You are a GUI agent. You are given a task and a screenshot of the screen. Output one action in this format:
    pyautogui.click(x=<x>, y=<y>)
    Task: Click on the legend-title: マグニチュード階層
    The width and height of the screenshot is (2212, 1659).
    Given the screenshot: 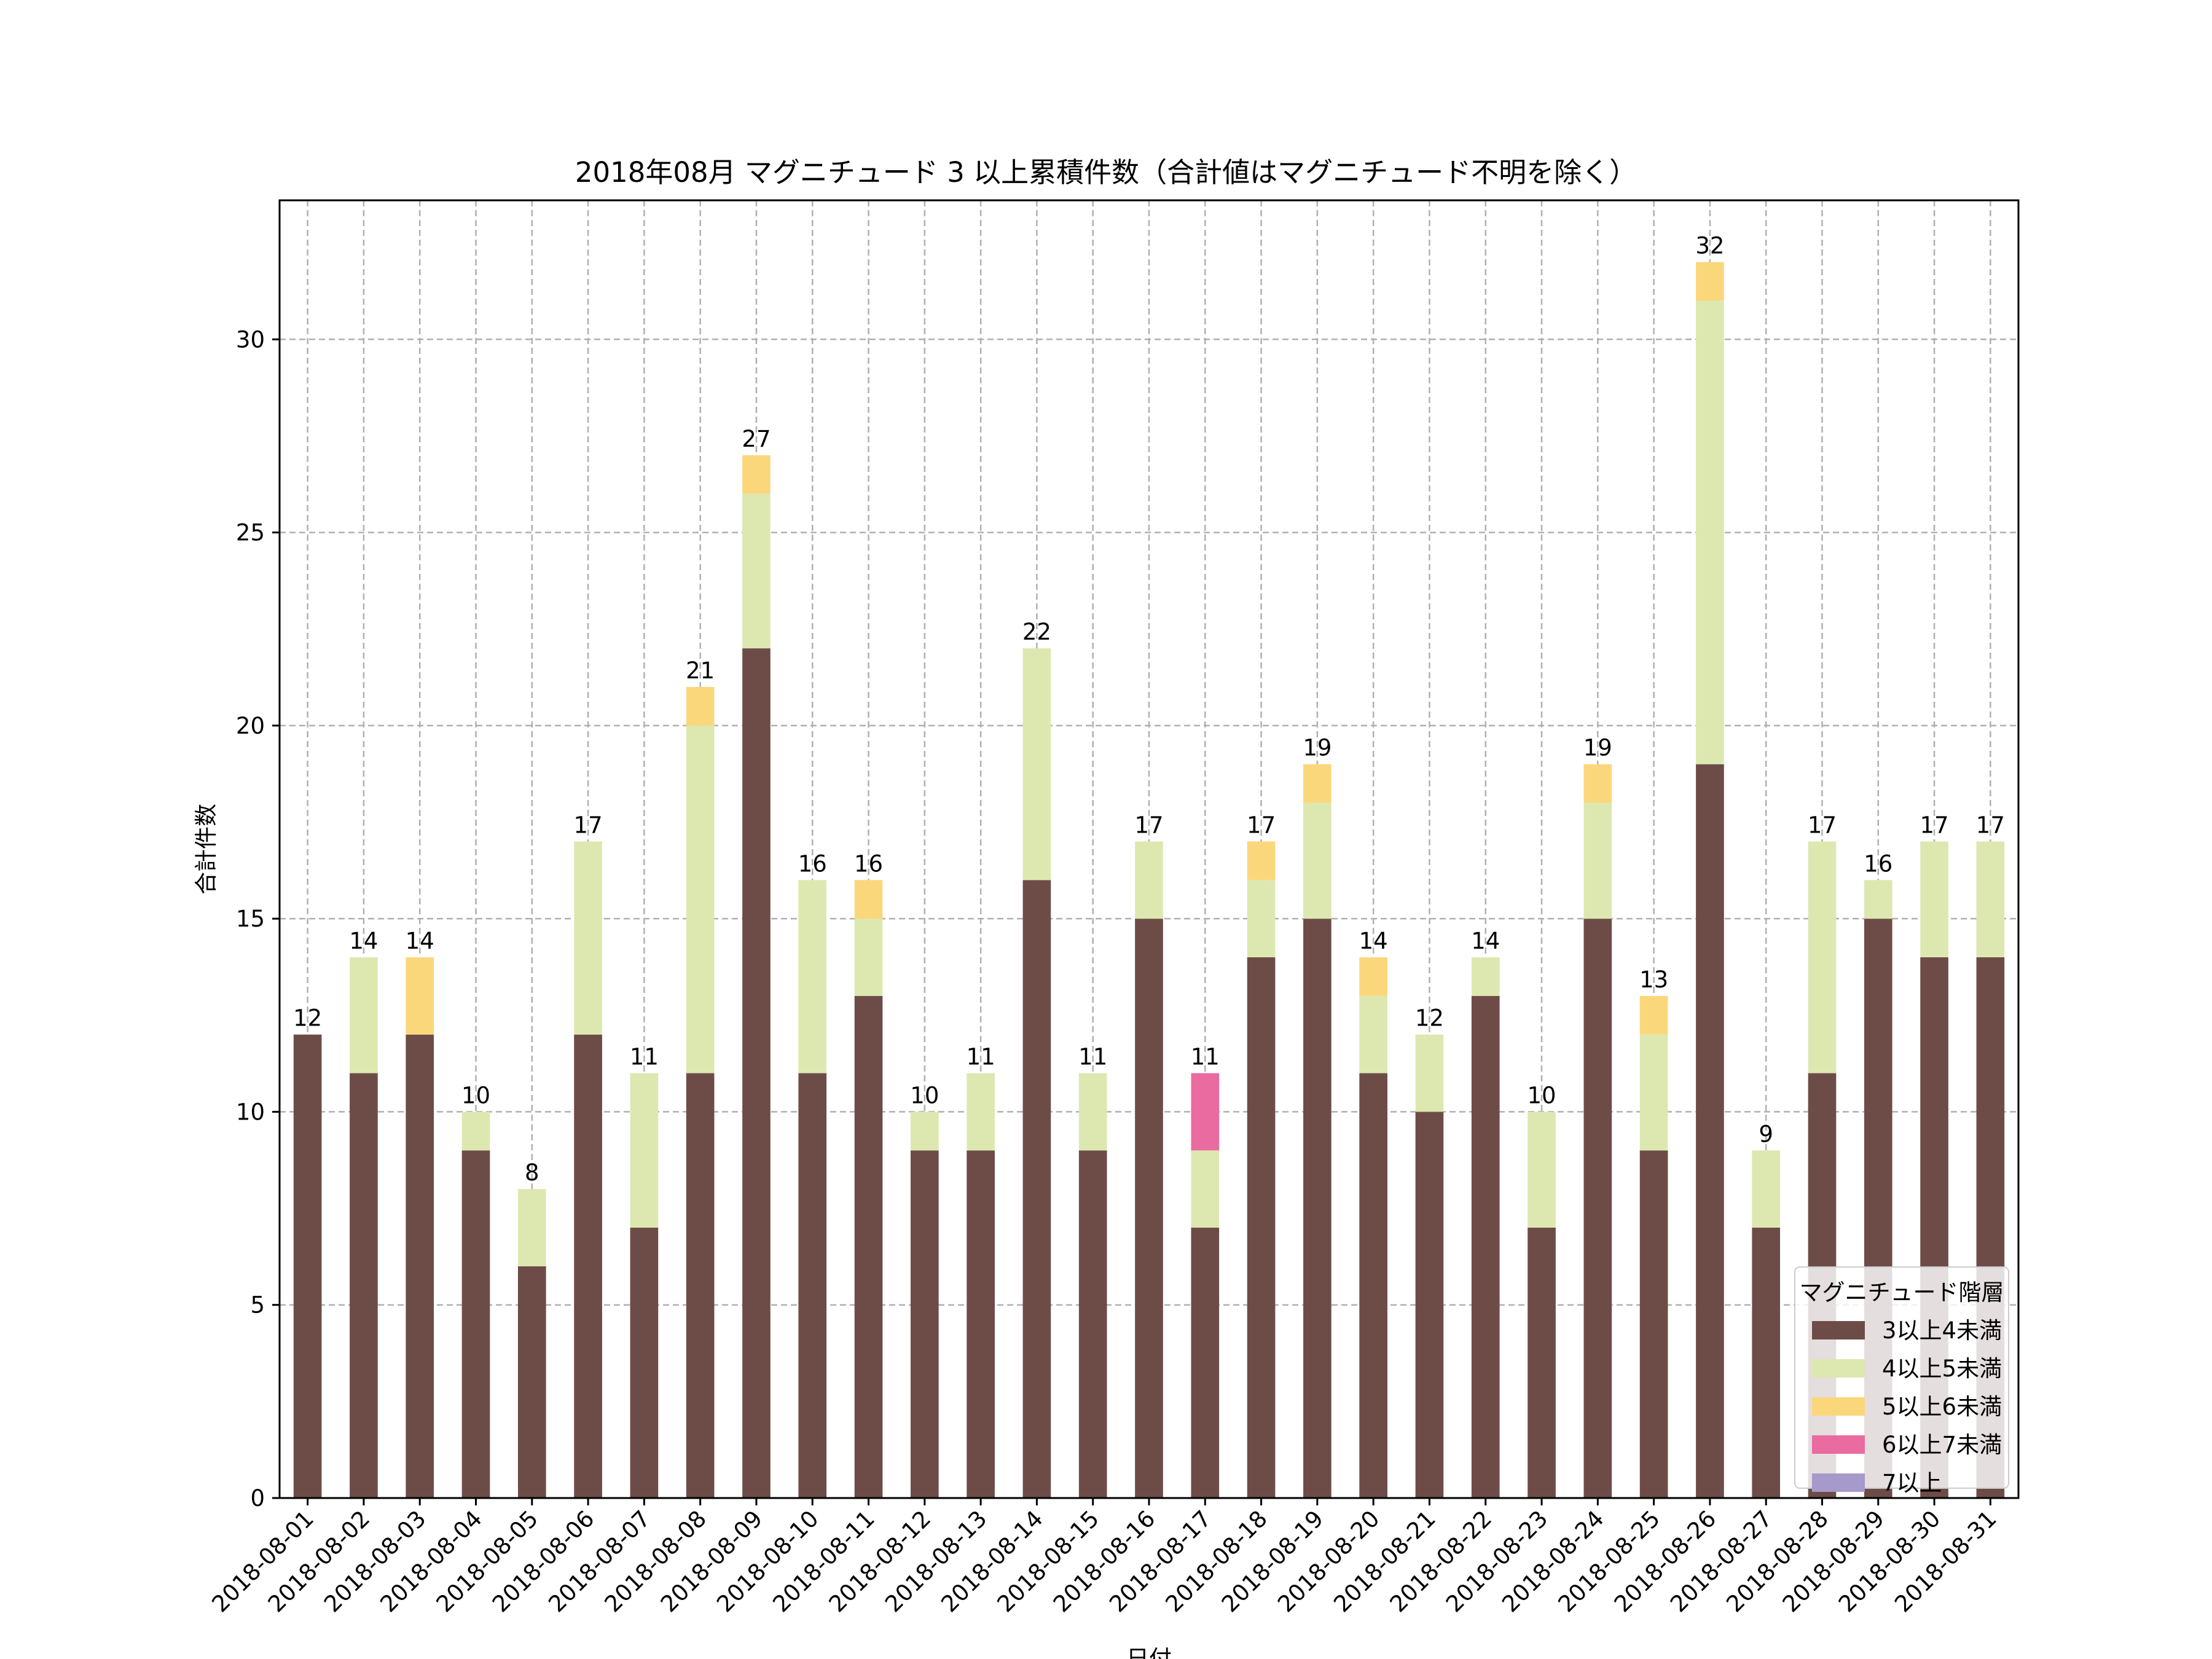 What is the action you would take?
    pyautogui.click(x=1902, y=1292)
    